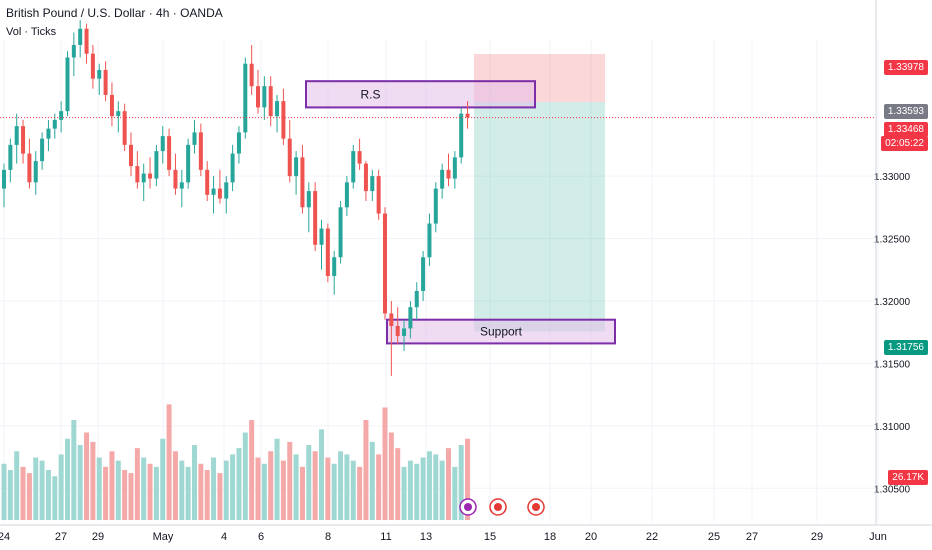 This screenshot has height=550, width=932. What do you see at coordinates (370, 94) in the screenshot?
I see `resistance-zone-label: R.S` at bounding box center [370, 94].